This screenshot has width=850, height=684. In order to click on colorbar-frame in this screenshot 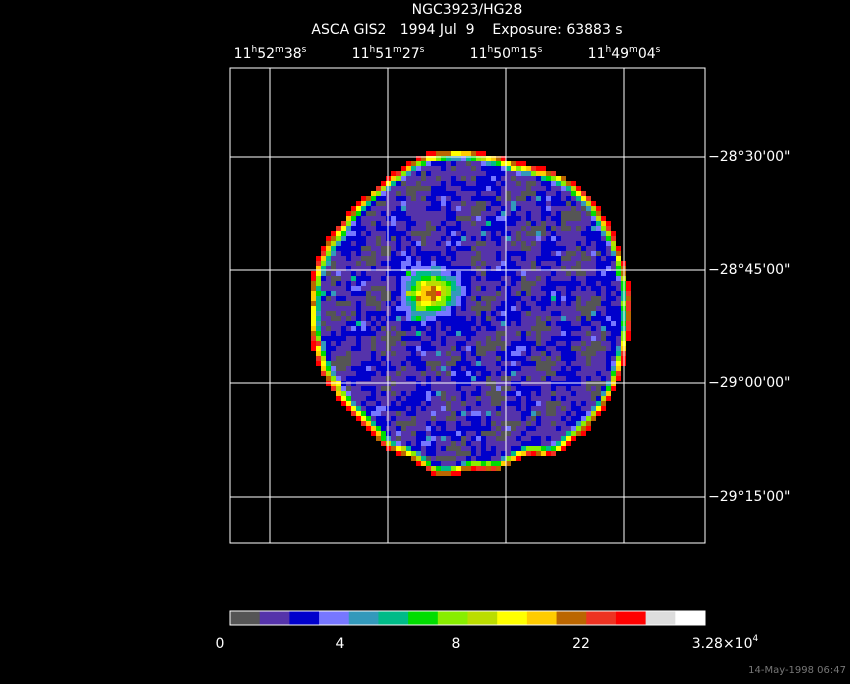, I will do `click(467, 618)`.